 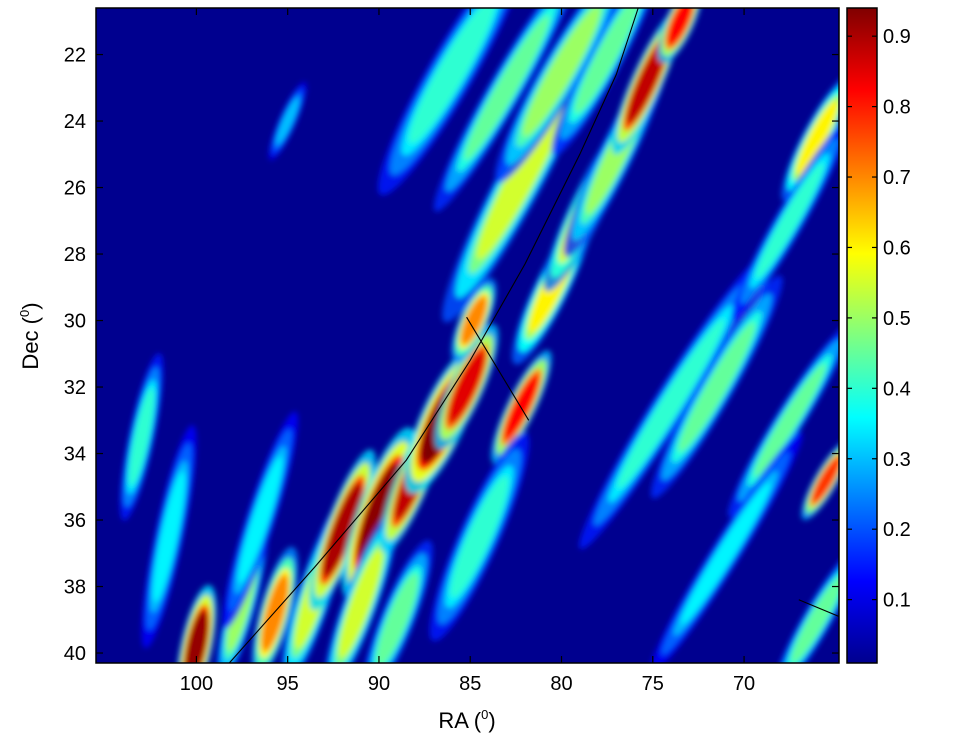 What do you see at coordinates (561, 684) in the screenshot?
I see `x-tick-label-80: 80` at bounding box center [561, 684].